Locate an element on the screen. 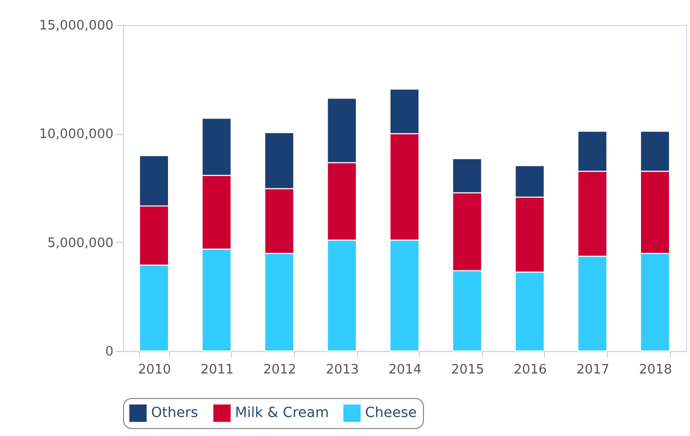 The image size is (690, 436). x-tick-label: 2010 is located at coordinates (155, 370).